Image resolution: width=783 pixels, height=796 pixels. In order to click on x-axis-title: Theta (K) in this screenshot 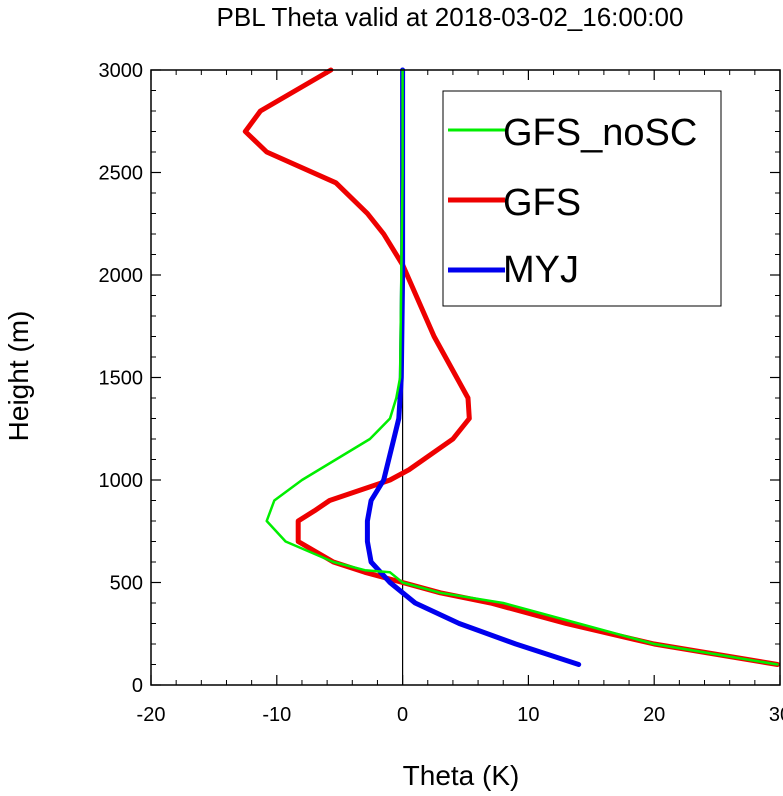, I will do `click(461, 775)`.